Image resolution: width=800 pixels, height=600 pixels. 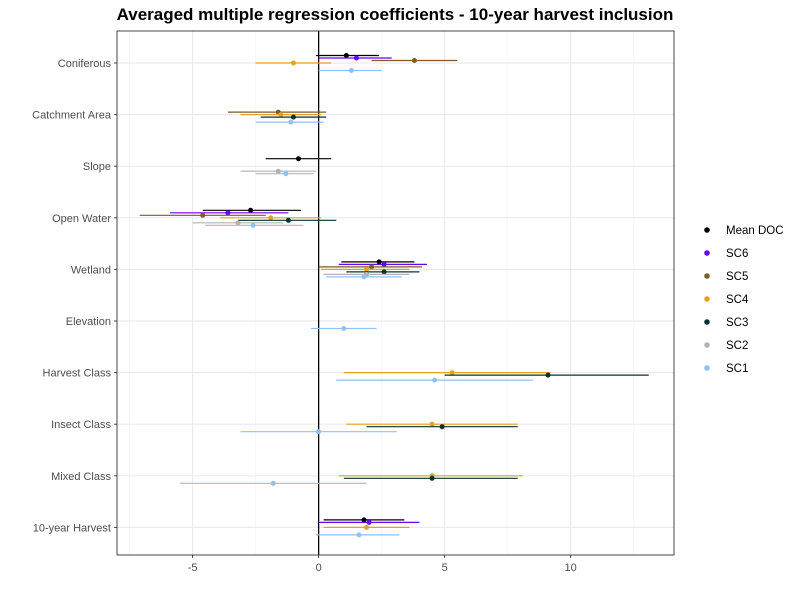 What do you see at coordinates (445, 568) in the screenshot?
I see `x-tick-label: 5` at bounding box center [445, 568].